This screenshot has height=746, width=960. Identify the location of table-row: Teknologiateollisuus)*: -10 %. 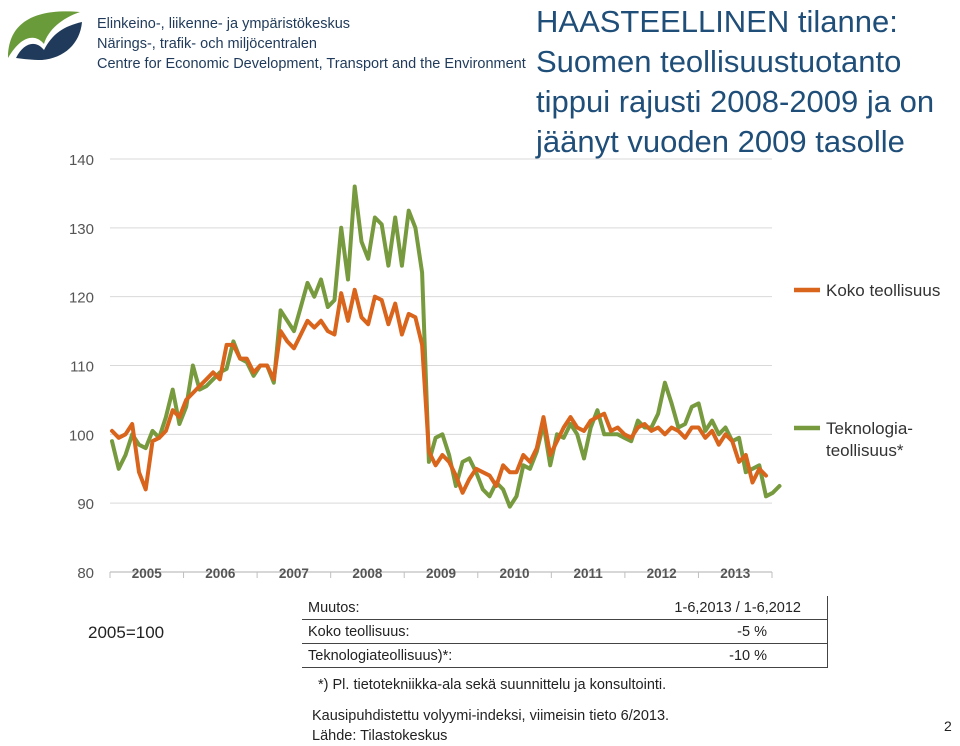
(565, 655).